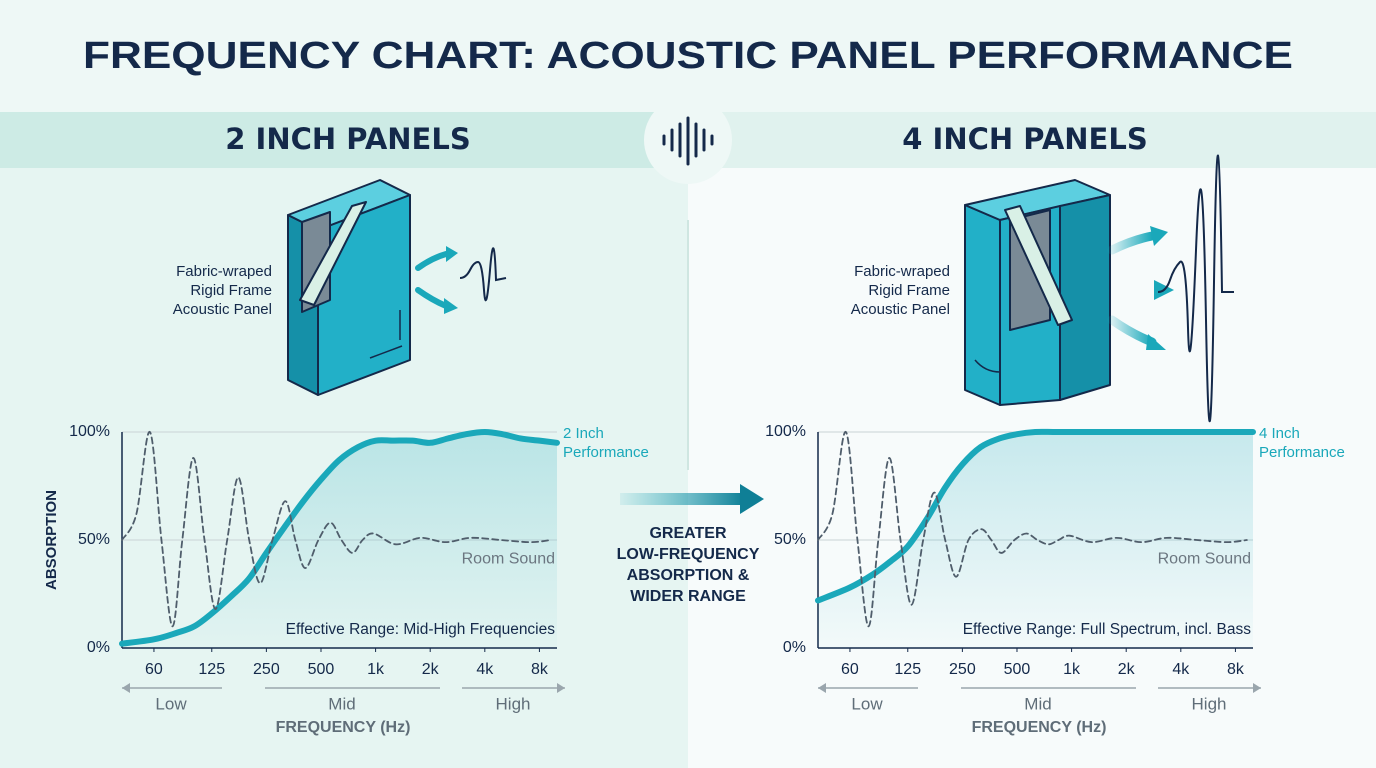 Image resolution: width=1376 pixels, height=768 pixels. What do you see at coordinates (347, 139) in the screenshot?
I see `panel-heading: 2 INCH PANELS` at bounding box center [347, 139].